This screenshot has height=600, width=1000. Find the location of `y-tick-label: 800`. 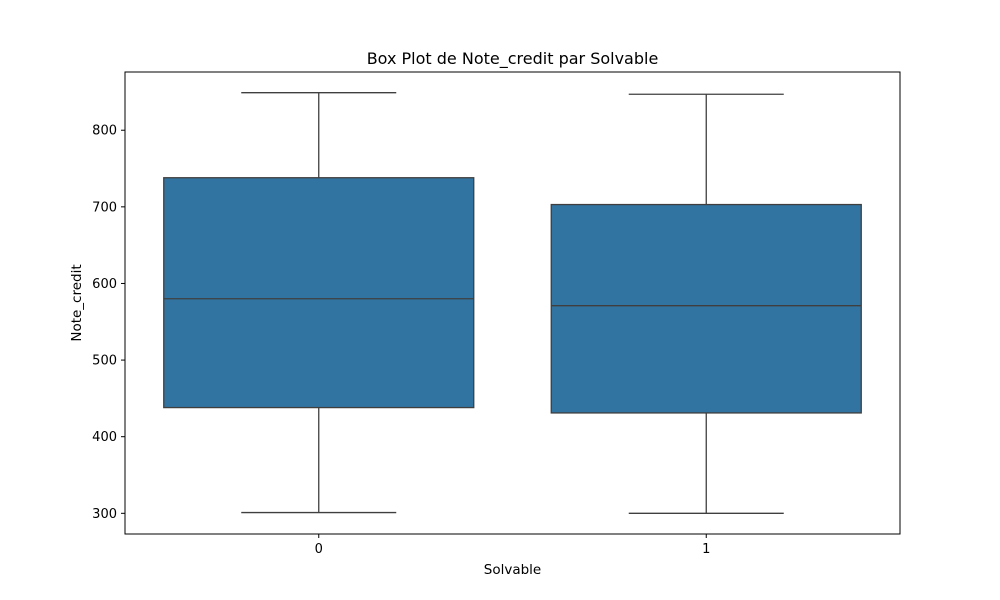

y-tick-label: 800 is located at coordinates (104, 131).